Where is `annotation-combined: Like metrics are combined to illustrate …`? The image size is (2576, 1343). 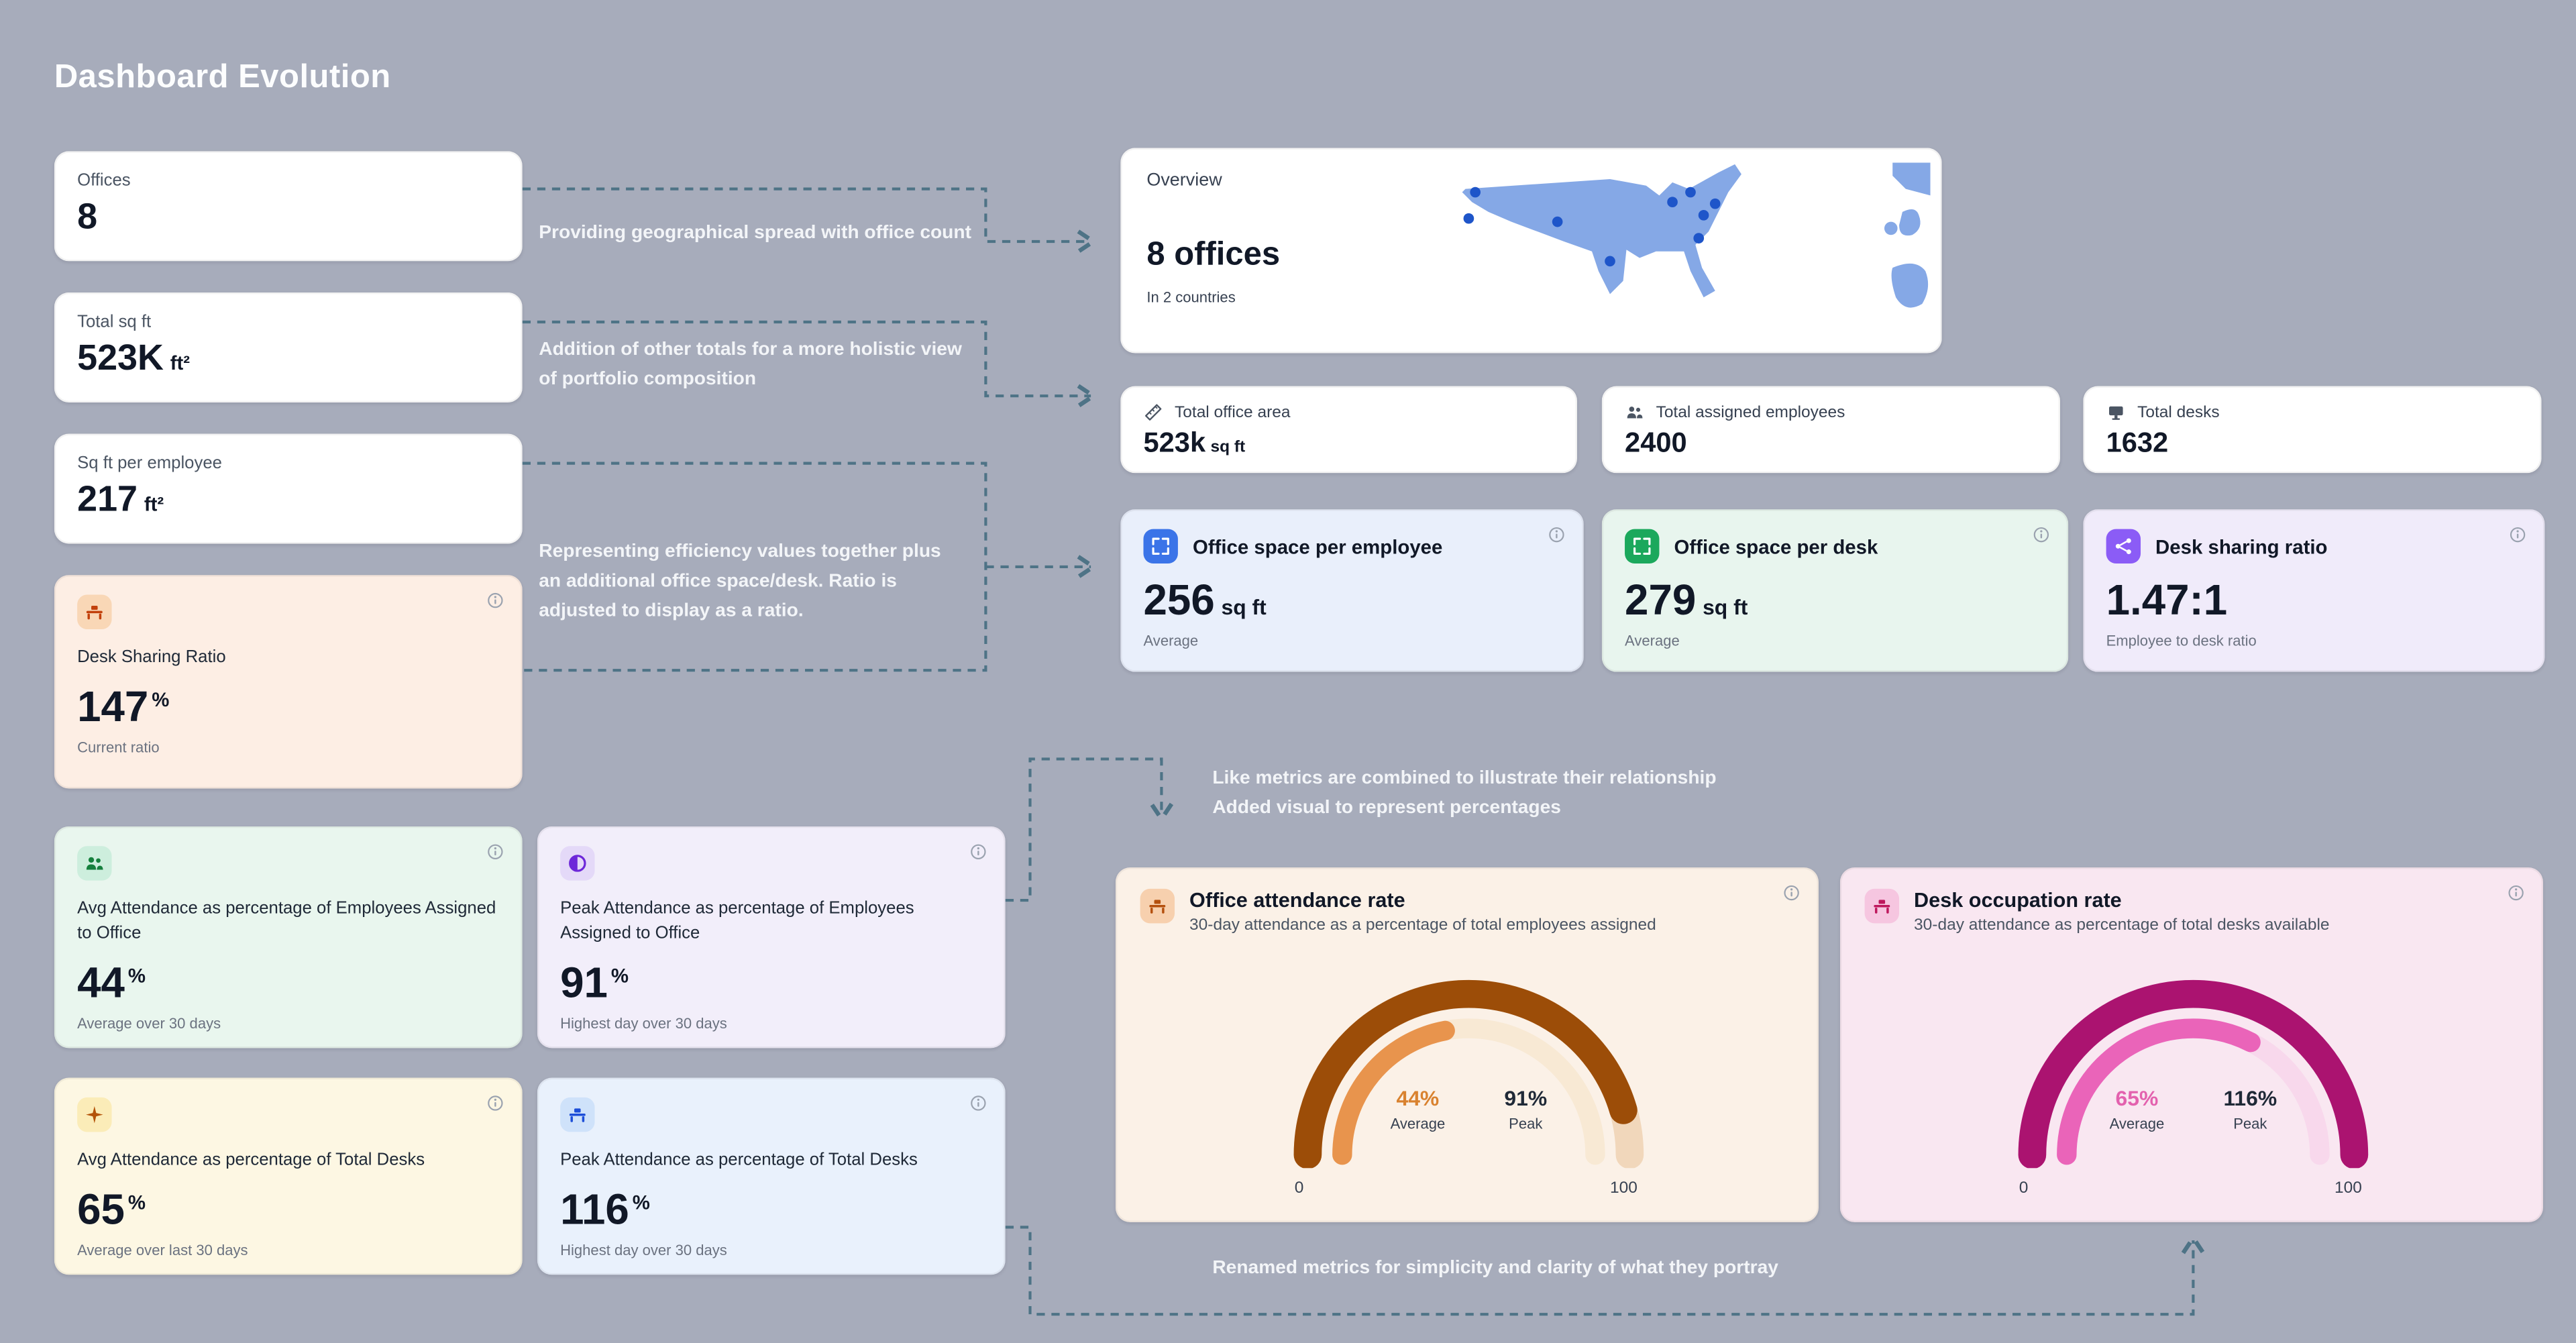
annotation-combined: Like metrics are combined to illustrate … is located at coordinates (1565, 794).